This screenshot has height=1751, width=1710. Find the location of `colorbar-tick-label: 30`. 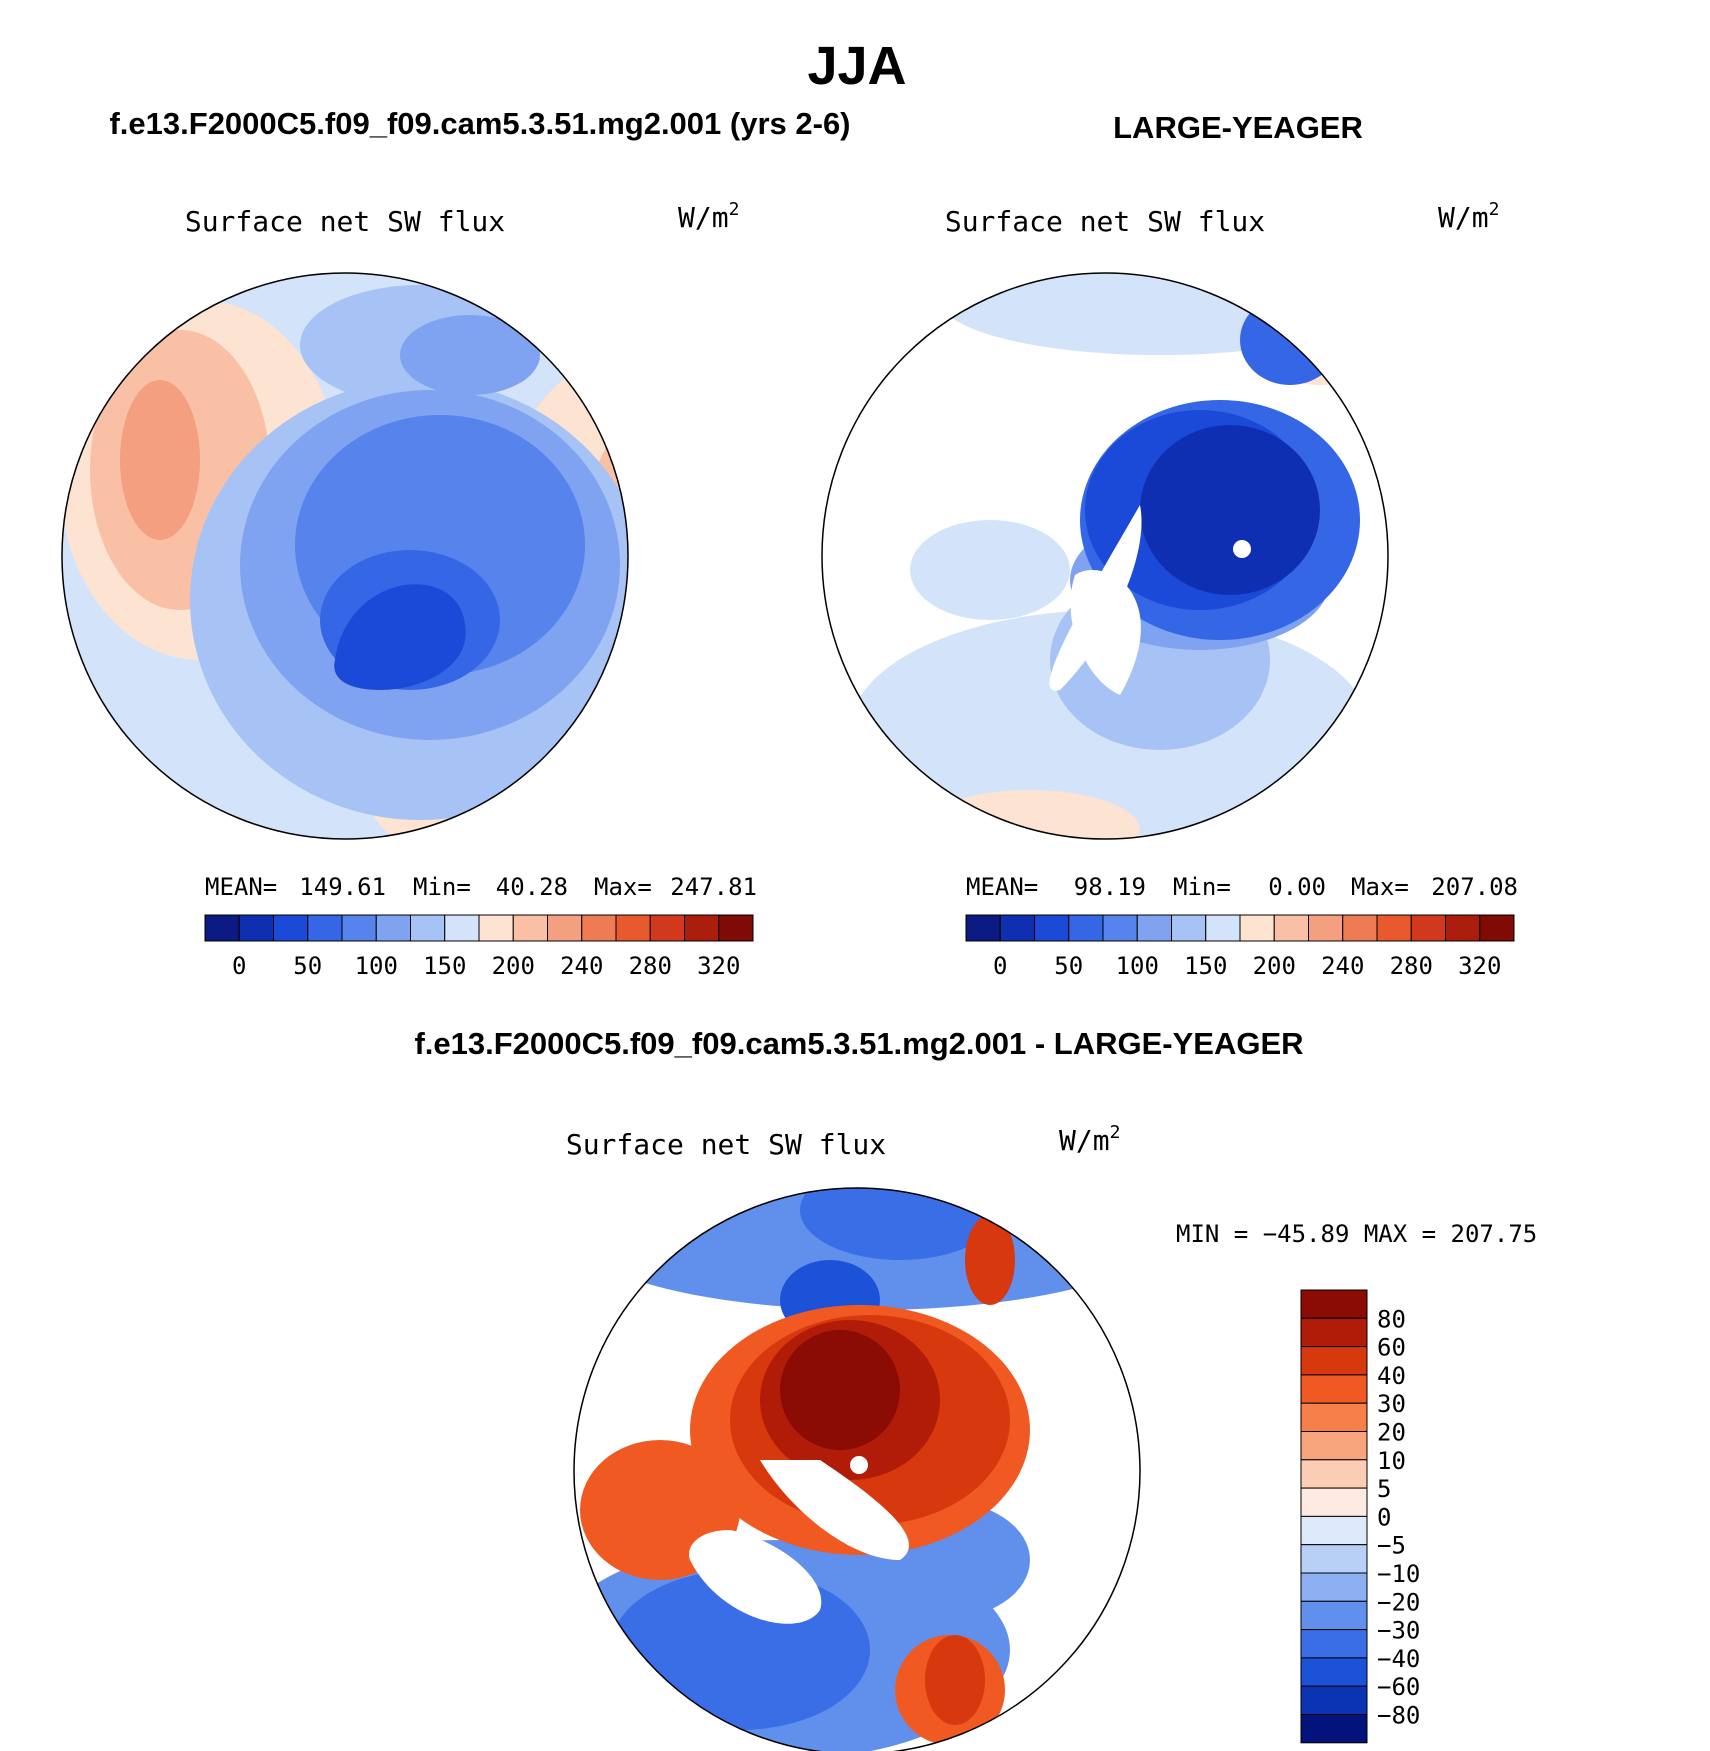

colorbar-tick-label: 30 is located at coordinates (1391, 1404).